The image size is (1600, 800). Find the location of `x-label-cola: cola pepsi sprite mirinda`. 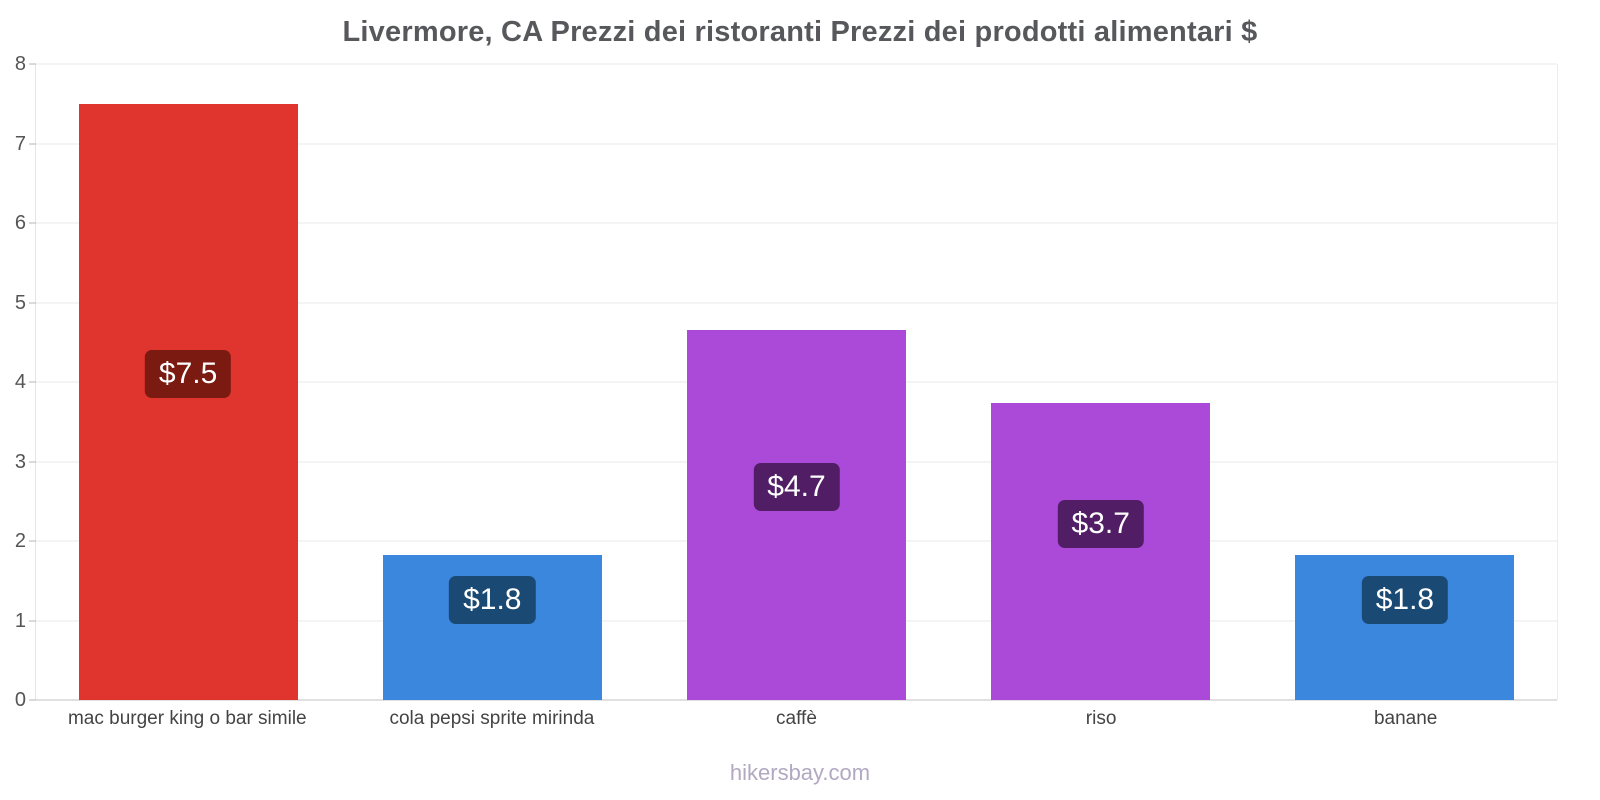

x-label-cola: cola pepsi sprite mirinda is located at coordinates (492, 718).